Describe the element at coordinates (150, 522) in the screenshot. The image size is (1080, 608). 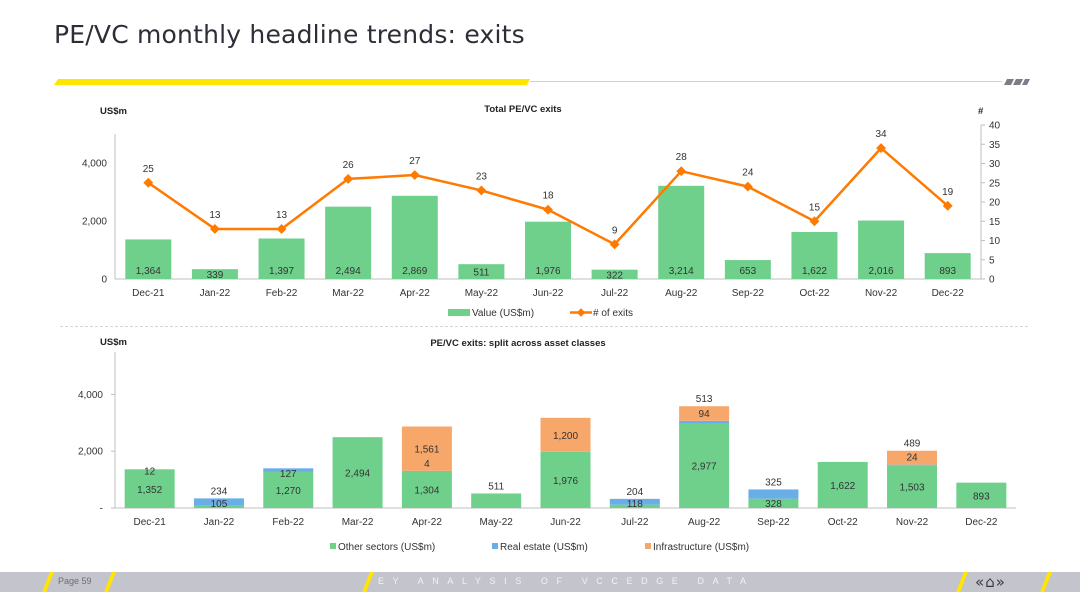
I see `x-tick-label: Dec-21` at that location.